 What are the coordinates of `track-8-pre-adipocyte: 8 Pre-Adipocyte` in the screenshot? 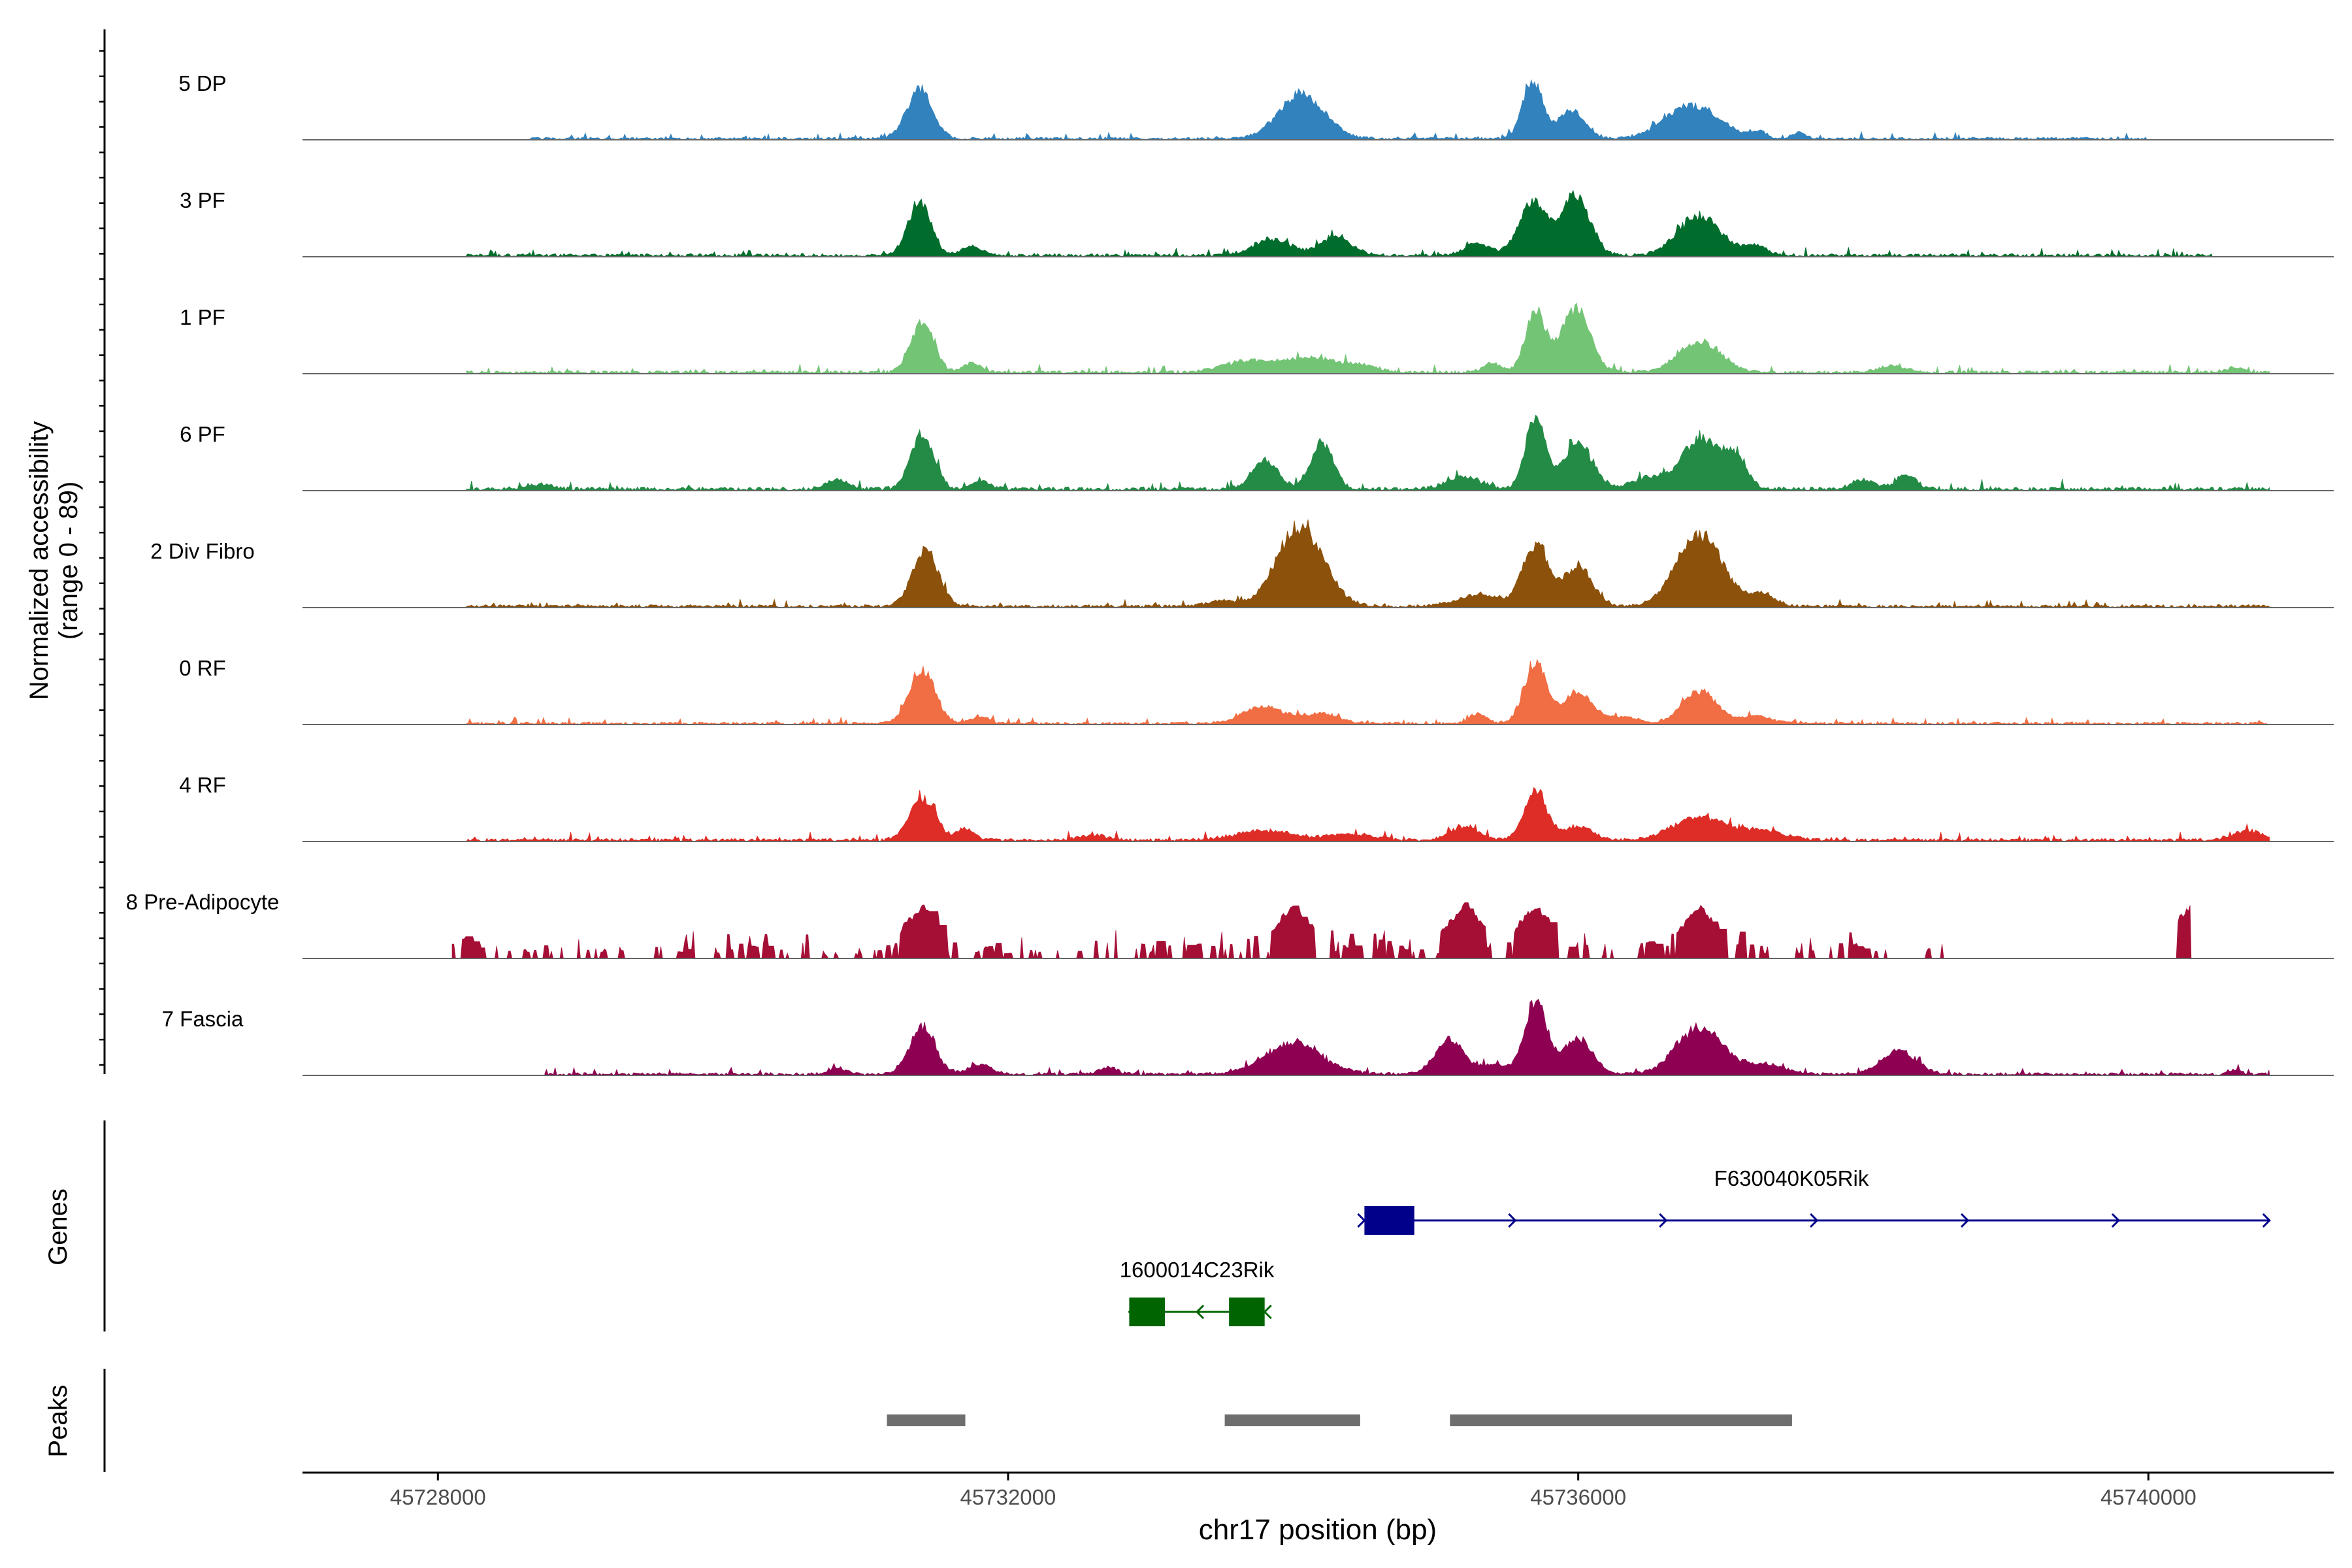 It's located at (1230, 924).